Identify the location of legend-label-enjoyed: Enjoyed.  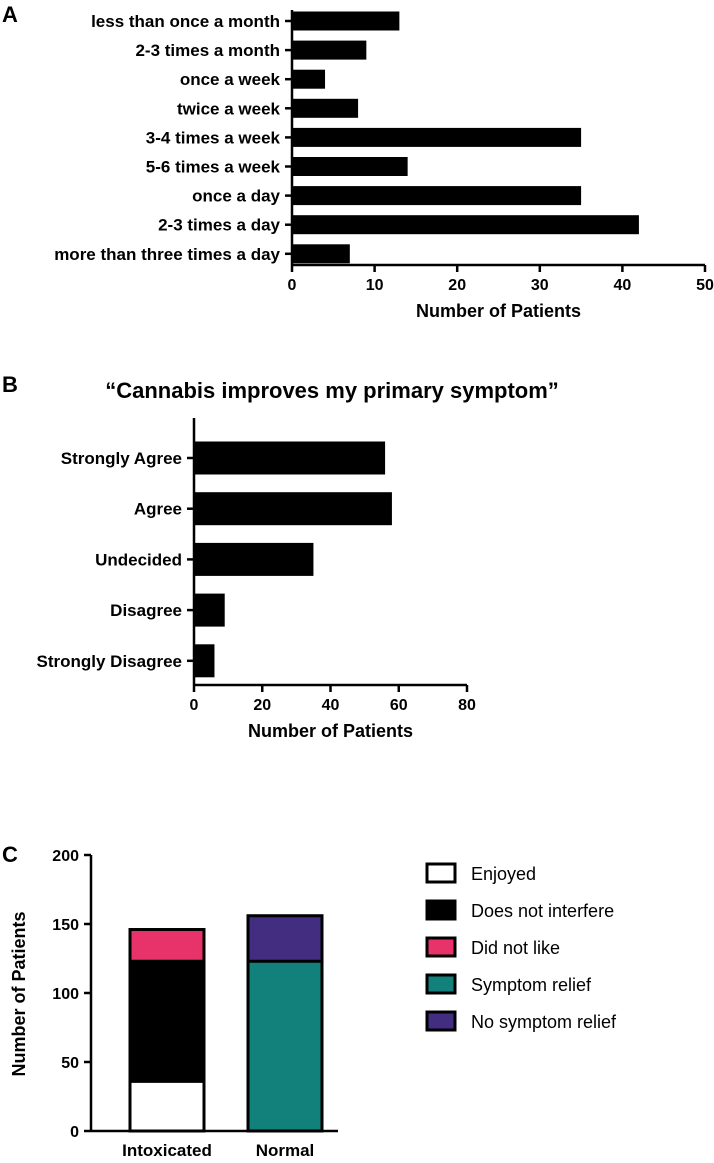
(503, 874).